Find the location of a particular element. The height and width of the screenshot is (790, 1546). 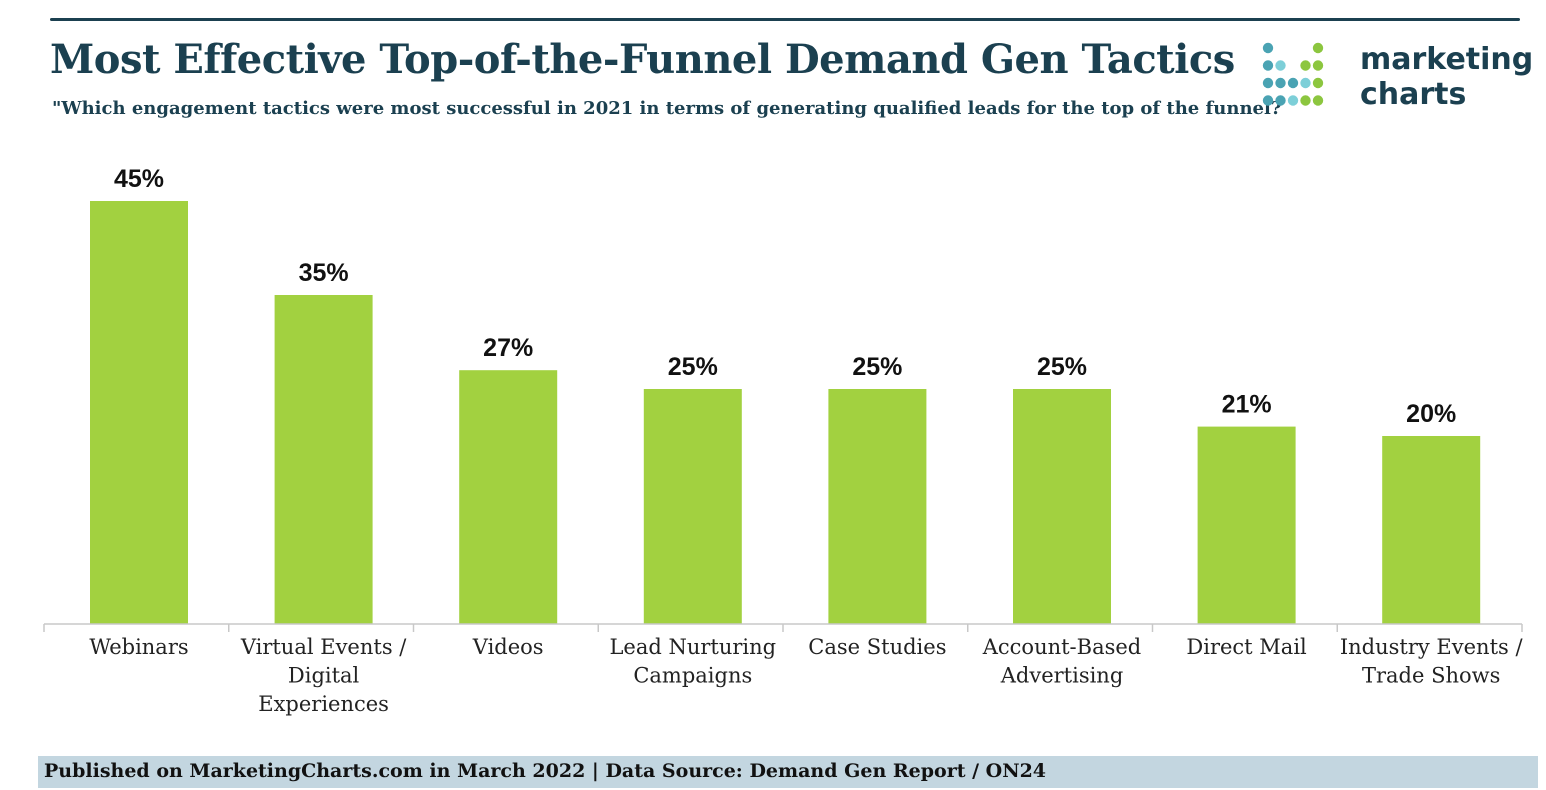

category-label-7-0: Industry Events / is located at coordinates (1432, 647).